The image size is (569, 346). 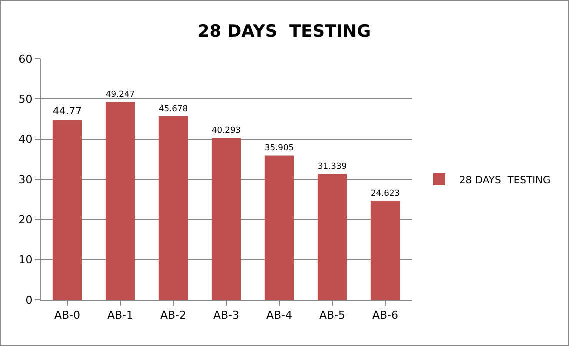 I want to click on x-tick-label: AB-1, so click(x=120, y=315).